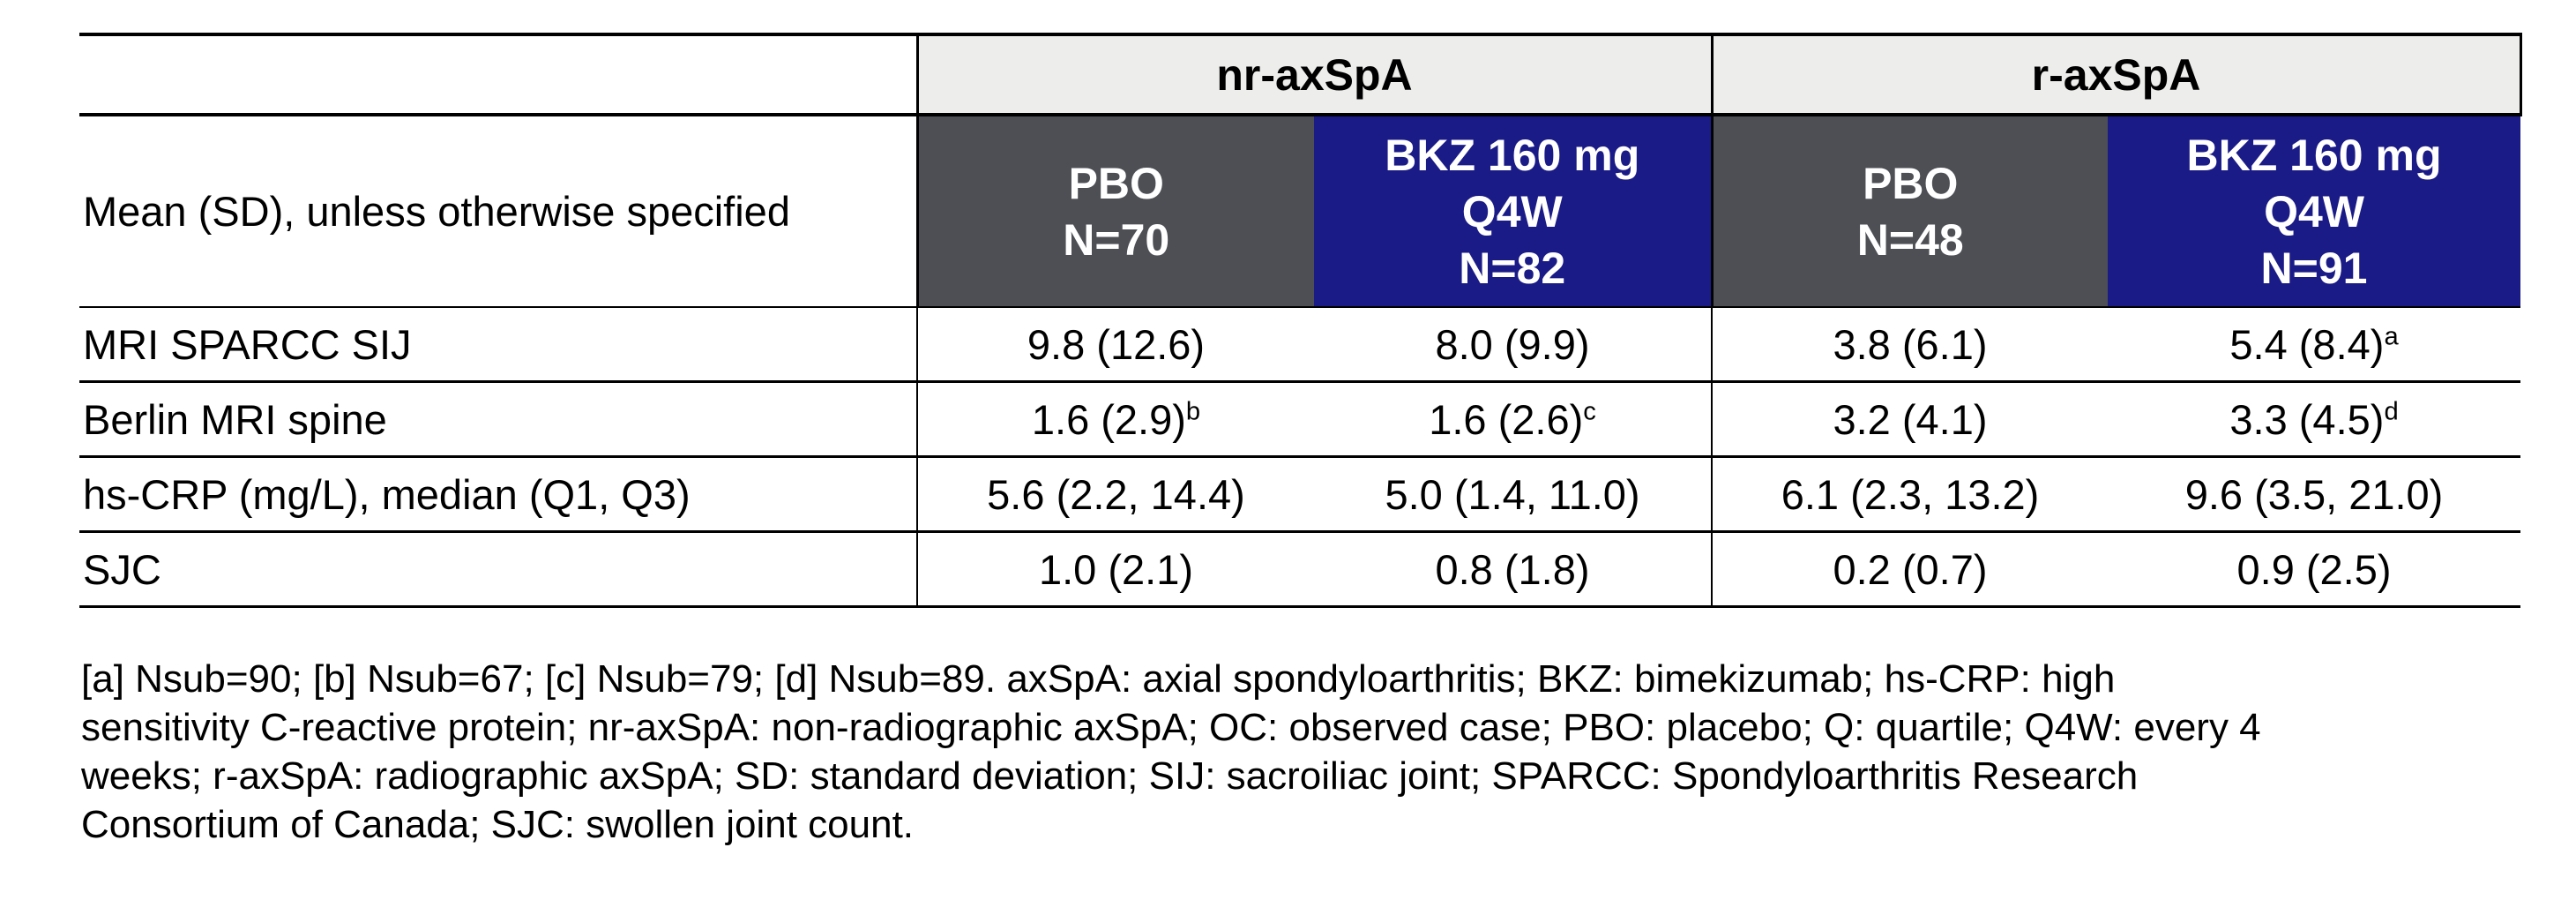 Image resolution: width=2576 pixels, height=915 pixels. Describe the element at coordinates (1910, 494) in the screenshot. I see `value-cell: 6.1 (2.3, 13.2)` at that location.